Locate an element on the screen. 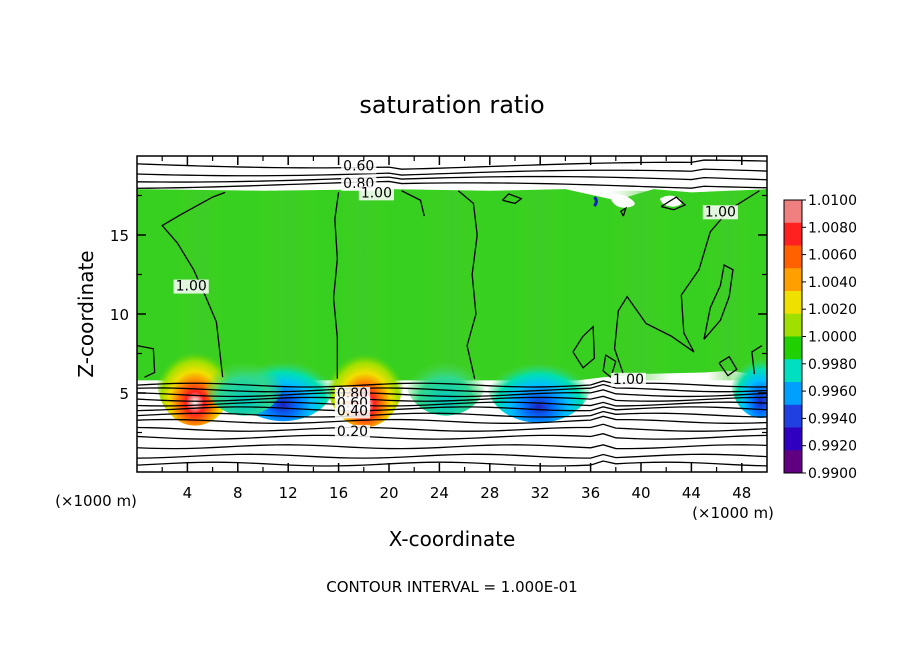  y-tick-label: 5 is located at coordinates (124, 394).